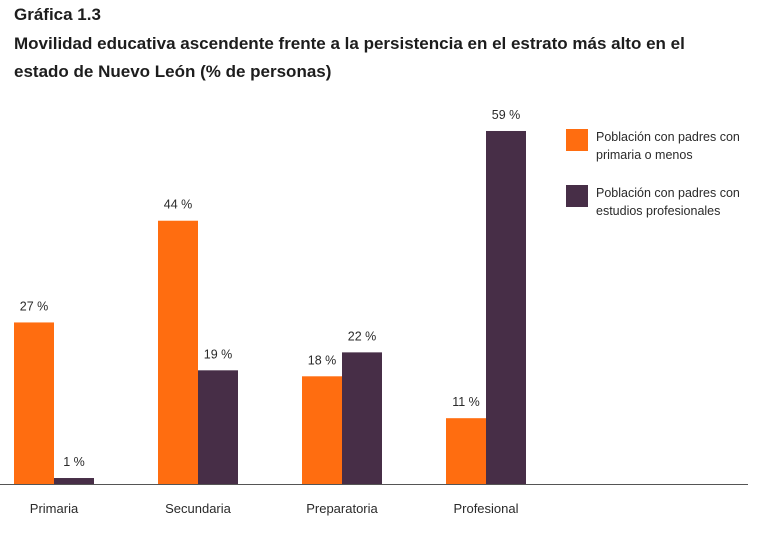  Describe the element at coordinates (57, 14) in the screenshot. I see `figure-label: Gráfica 1.3` at that location.